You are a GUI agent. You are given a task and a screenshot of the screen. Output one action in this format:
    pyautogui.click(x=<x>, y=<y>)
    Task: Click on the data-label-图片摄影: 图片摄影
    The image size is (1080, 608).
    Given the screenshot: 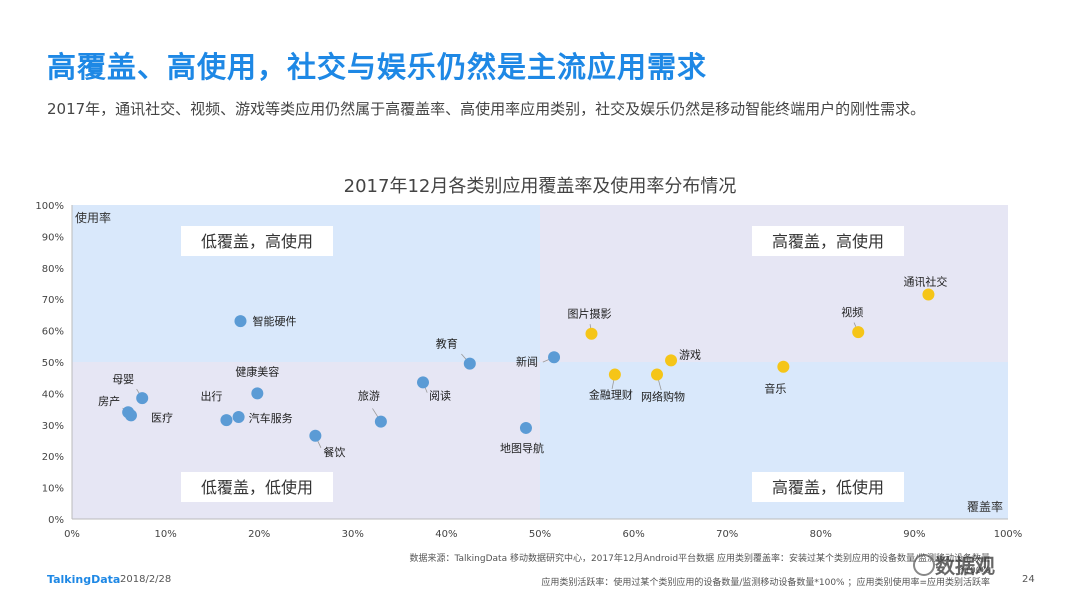 What is the action you would take?
    pyautogui.click(x=589, y=314)
    